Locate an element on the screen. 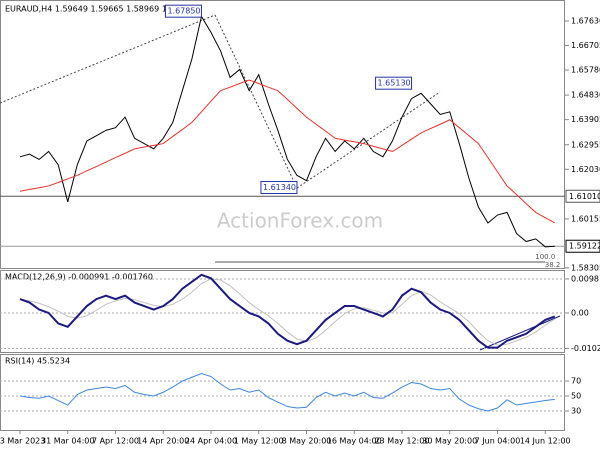  y-tick-label: 50 is located at coordinates (576, 396).